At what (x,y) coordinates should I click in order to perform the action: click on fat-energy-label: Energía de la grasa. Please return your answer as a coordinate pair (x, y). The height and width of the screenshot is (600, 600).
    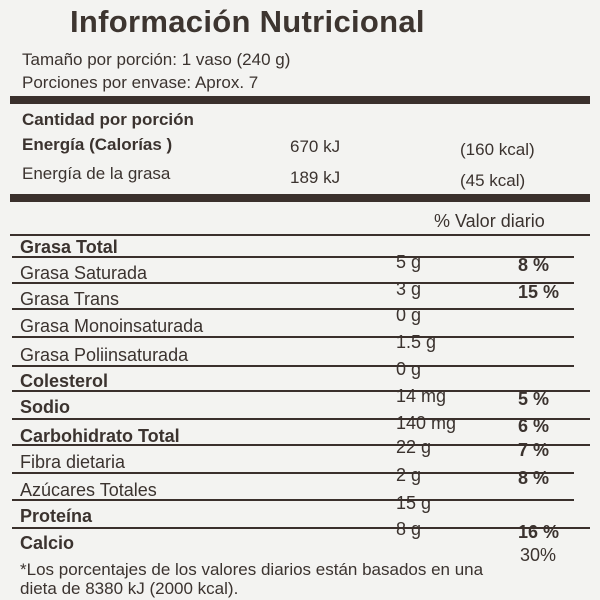
    Looking at the image, I should click on (96, 173).